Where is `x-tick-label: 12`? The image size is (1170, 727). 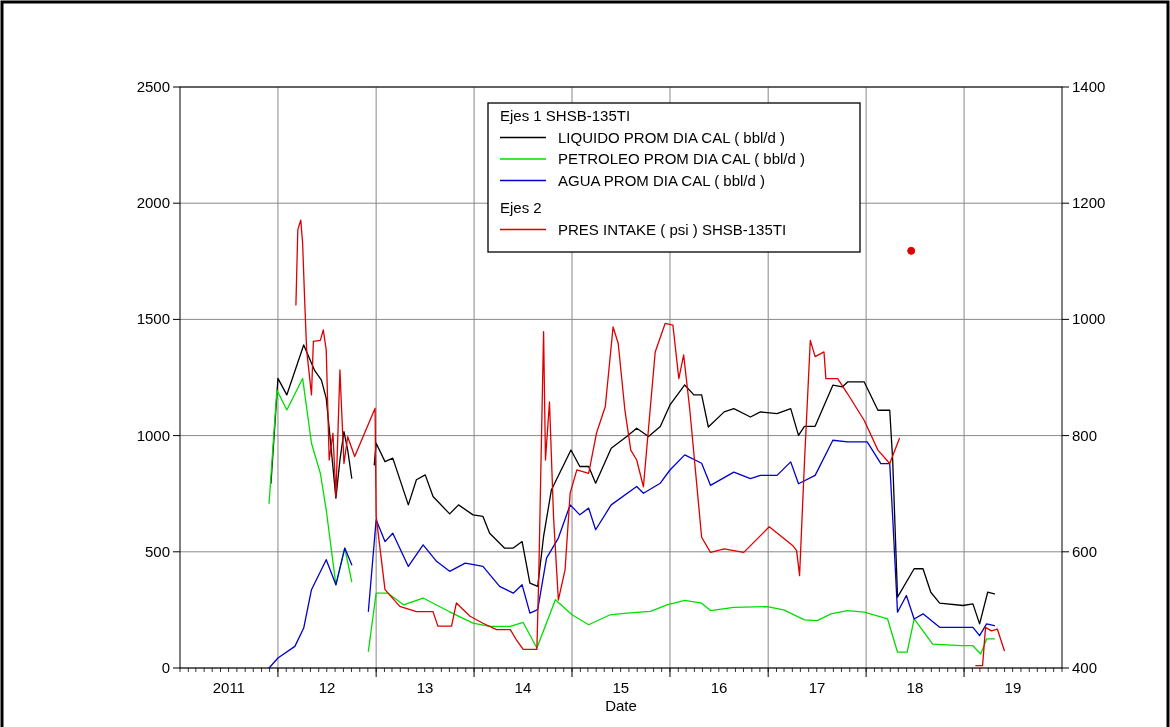
x-tick-label: 12 is located at coordinates (327, 687).